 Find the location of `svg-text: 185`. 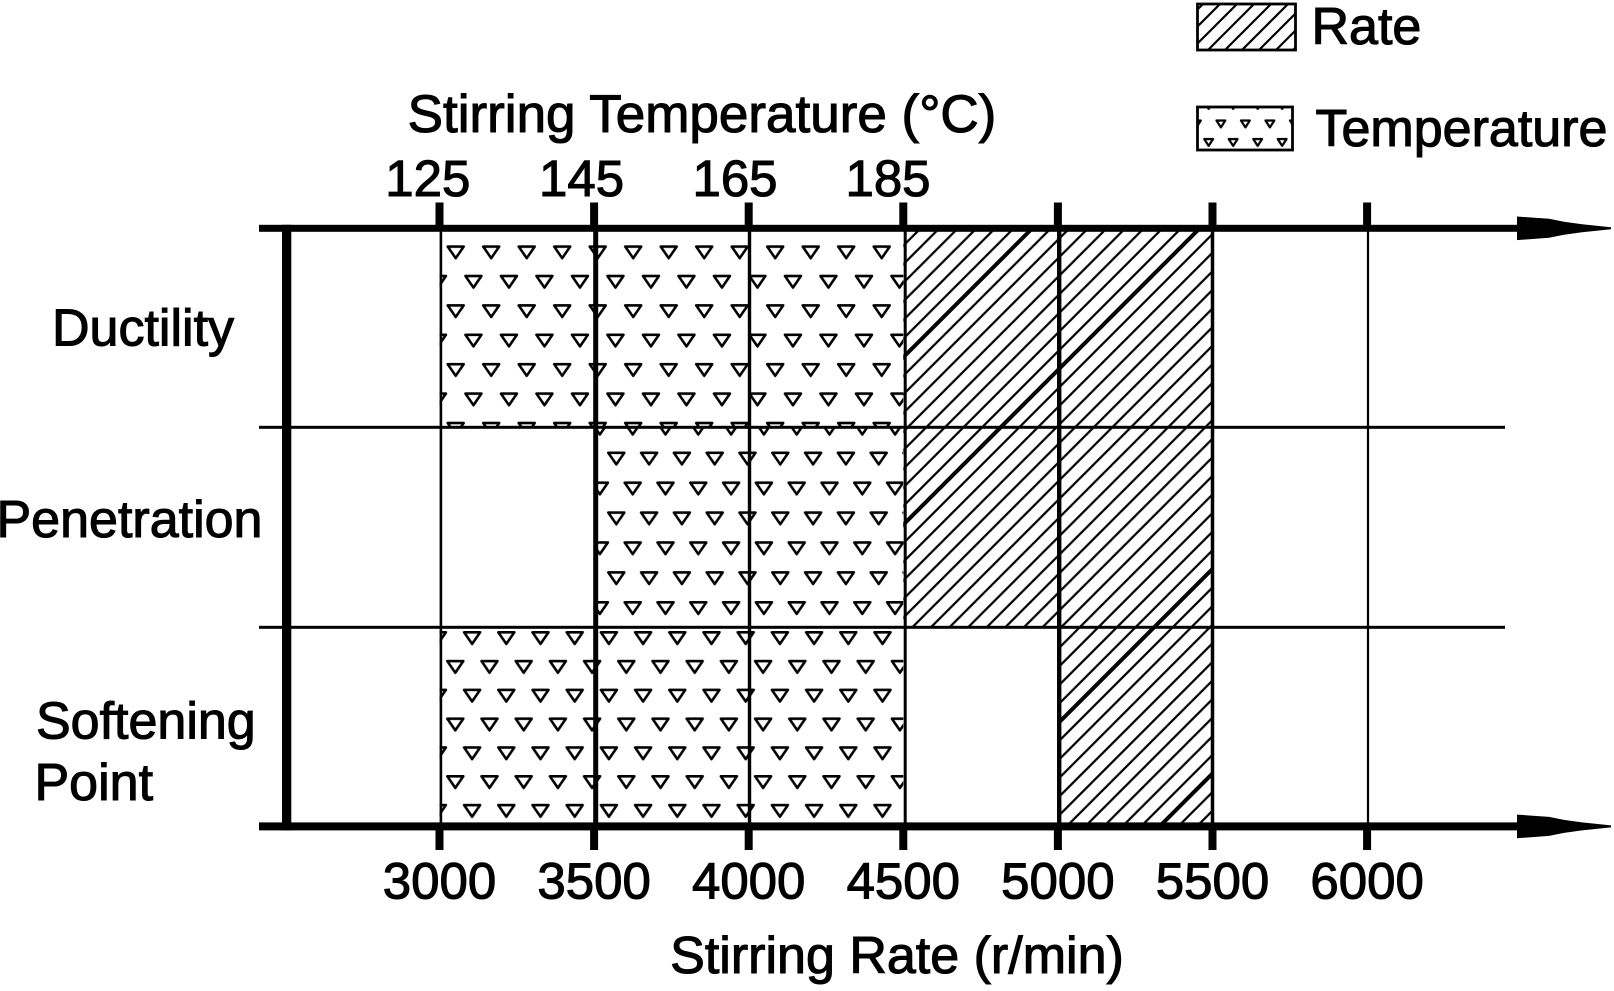

svg-text: 185 is located at coordinates (887, 178).